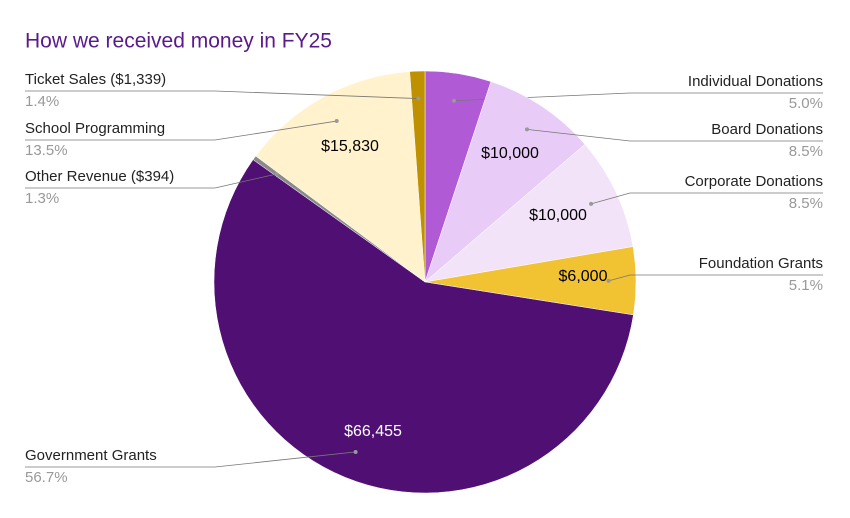 This screenshot has height=518, width=850. Describe the element at coordinates (42, 198) in the screenshot. I see `percent-label: 1.3%` at that location.